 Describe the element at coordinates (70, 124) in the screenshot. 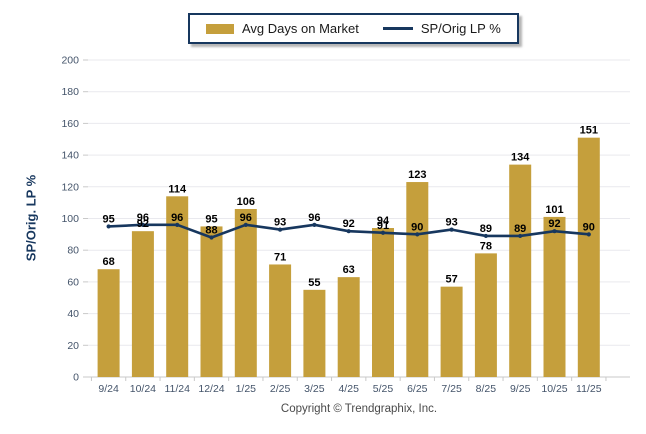

I see `y-tick-label-160: 160` at that location.